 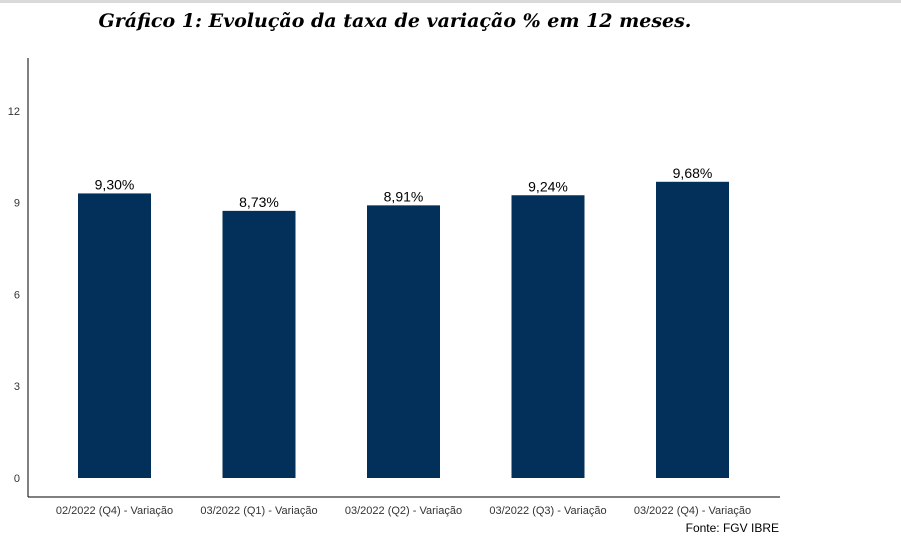 What do you see at coordinates (258, 511) in the screenshot?
I see `x-category-label: 03/2022 (Q1) - Variação` at bounding box center [258, 511].